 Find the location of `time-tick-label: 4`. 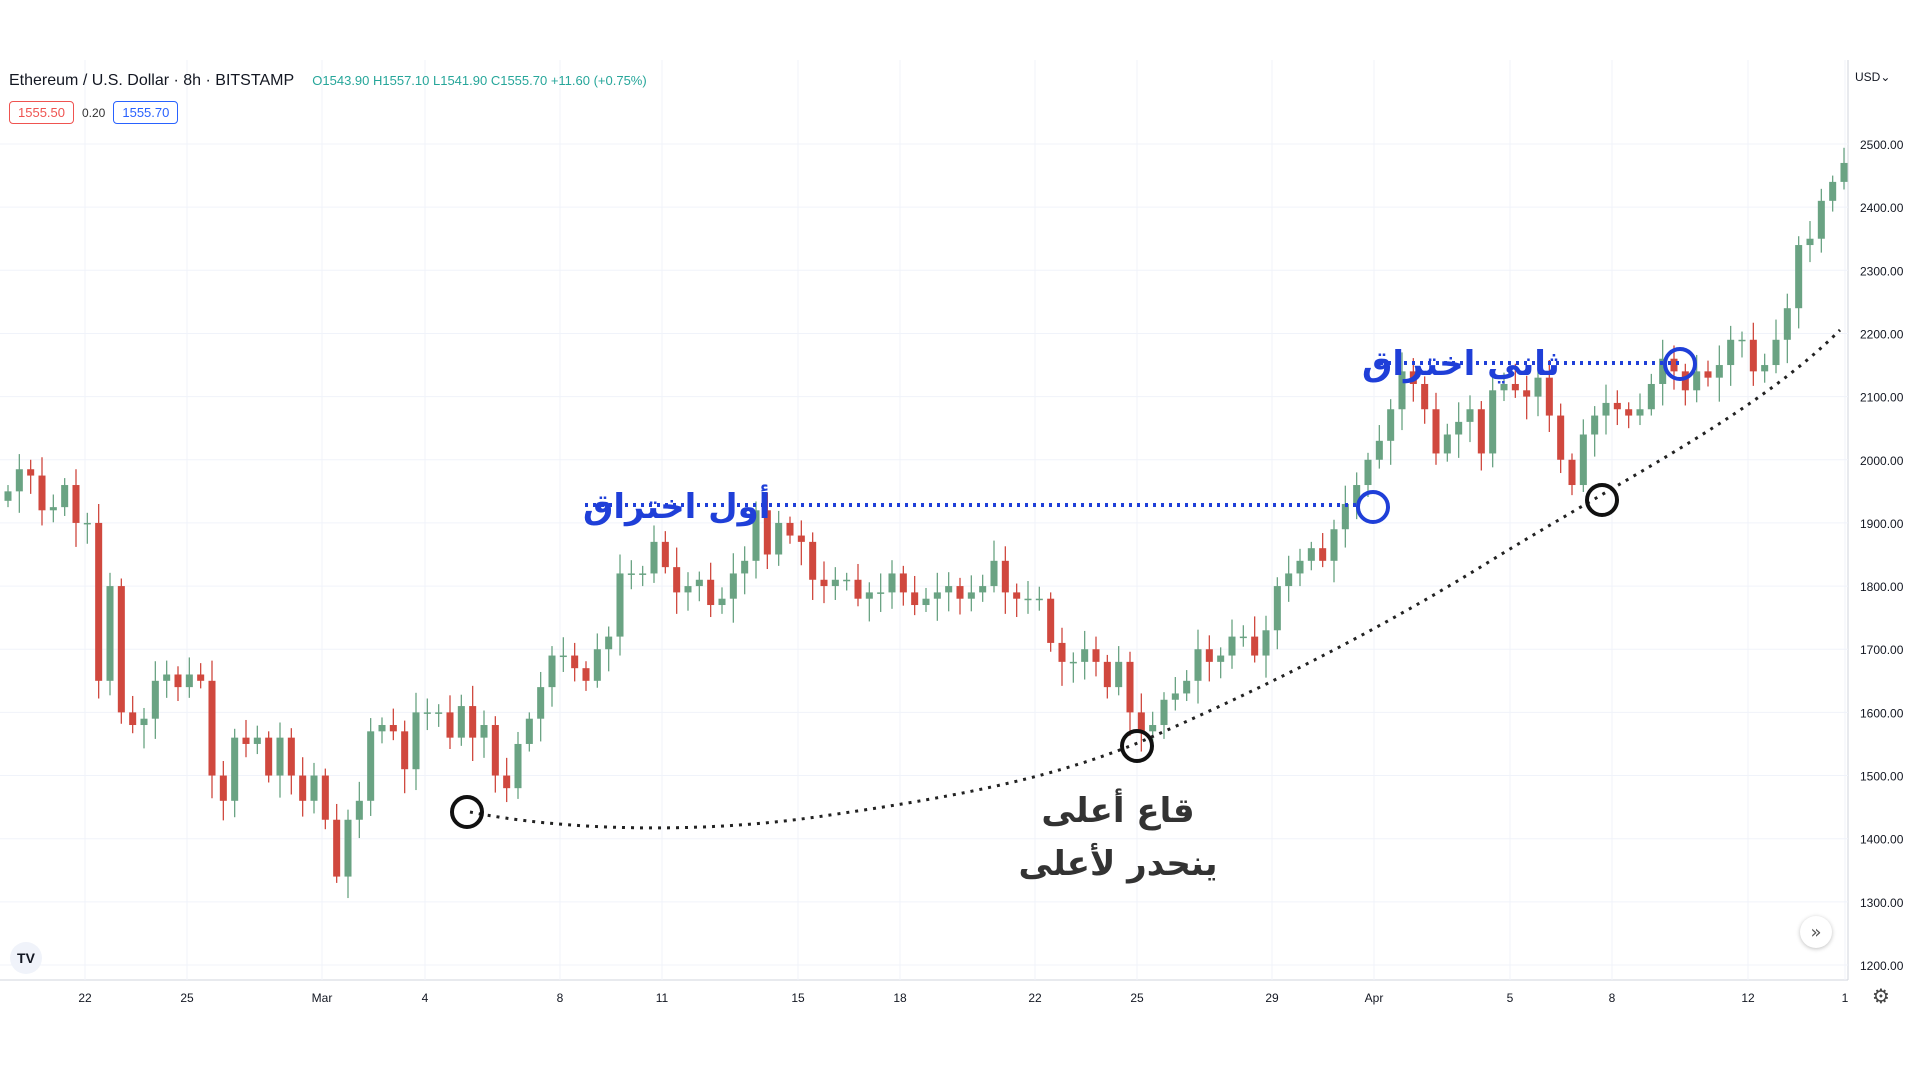

time-tick-label: 4 is located at coordinates (425, 998).